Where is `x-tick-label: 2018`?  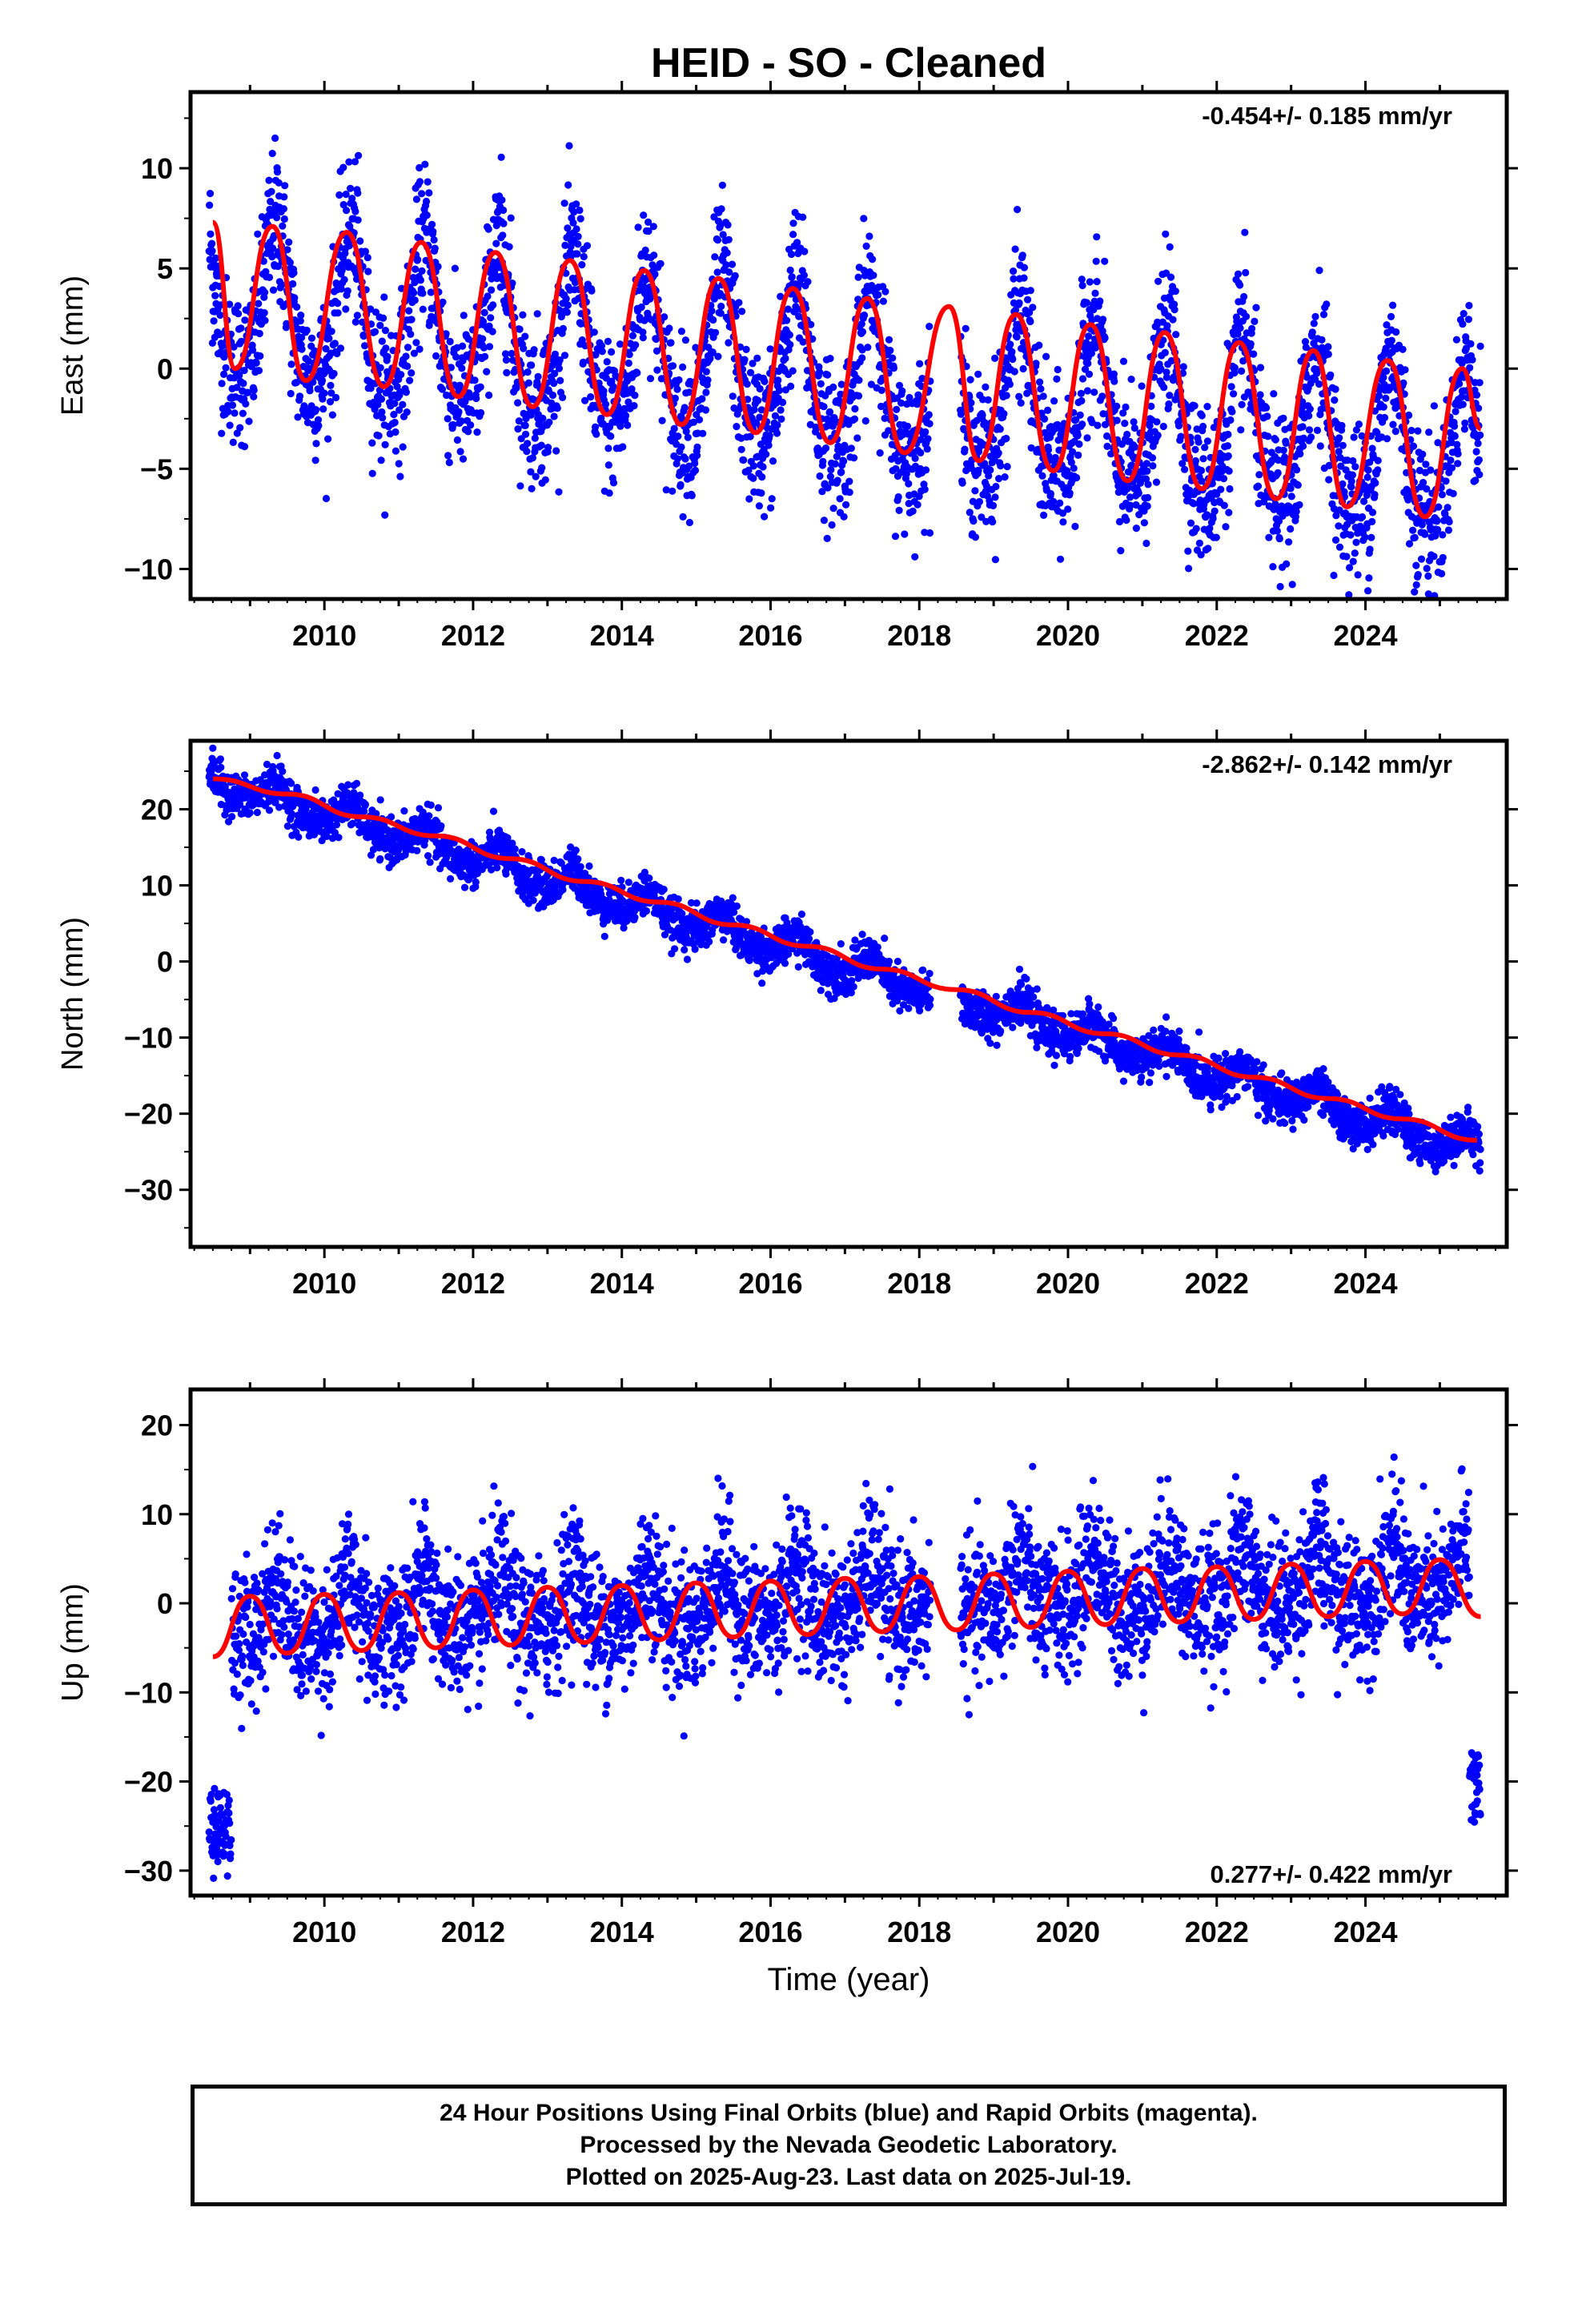
x-tick-label: 2018 is located at coordinates (919, 635).